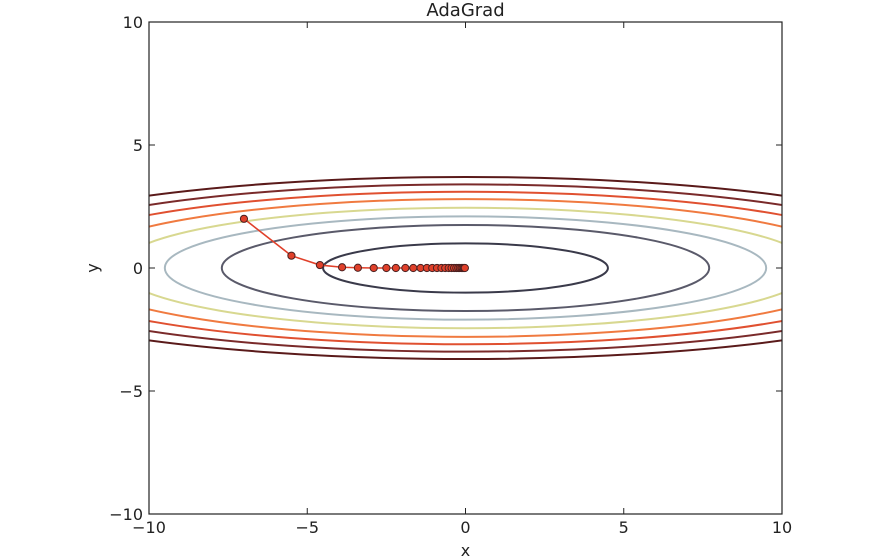 The width and height of the screenshot is (882, 557). Describe the element at coordinates (131, 391) in the screenshot. I see `y-tick-label: −5` at that location.